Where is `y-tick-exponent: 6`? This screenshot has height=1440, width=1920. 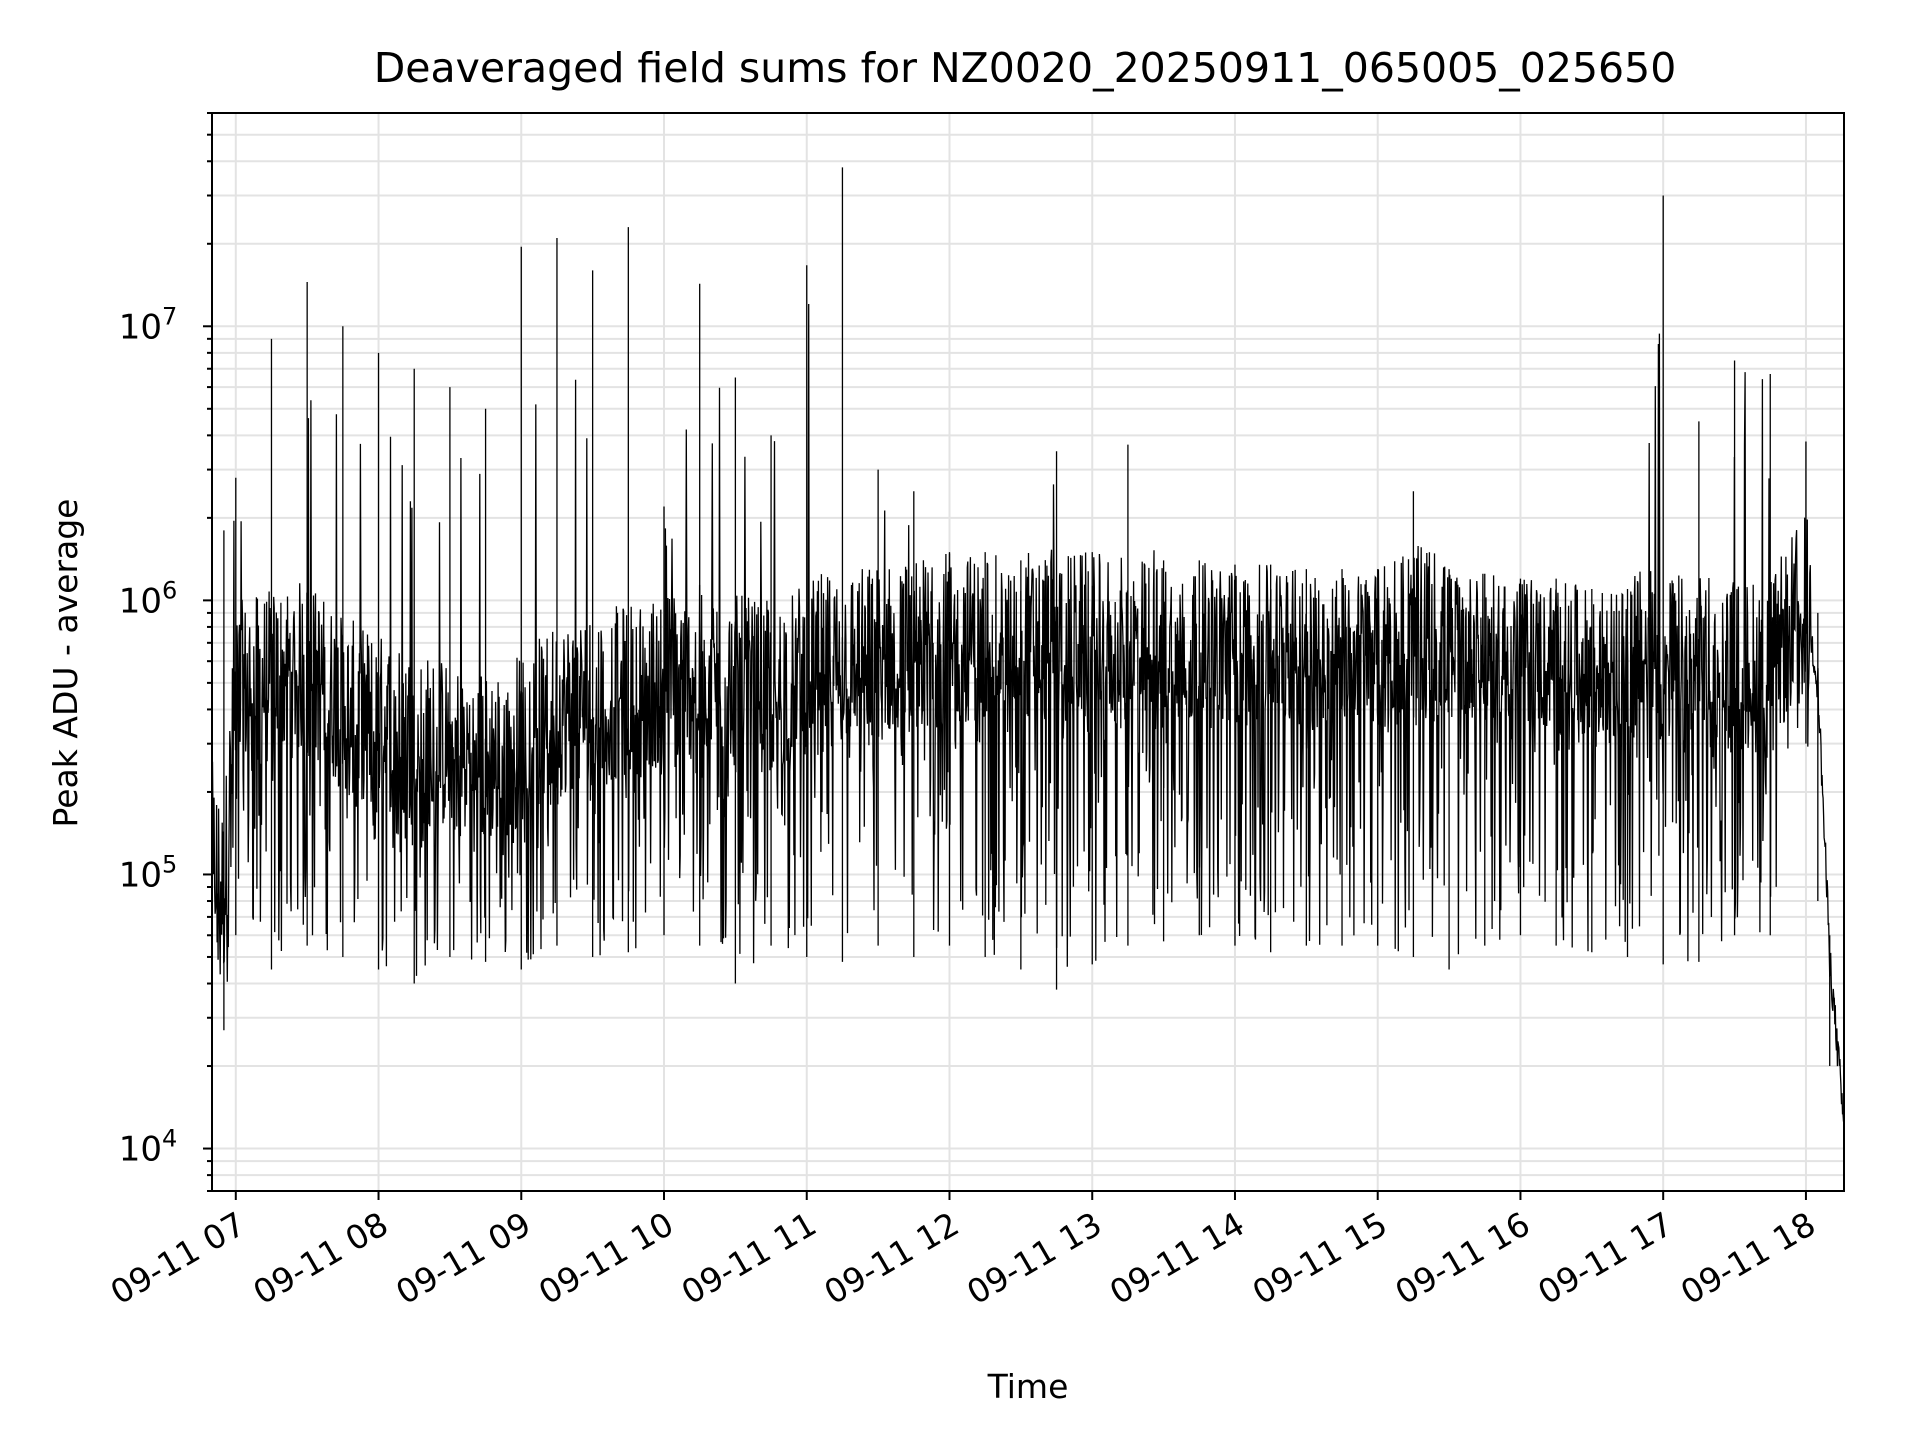
y-tick-exponent: 6 is located at coordinates (169, 590).